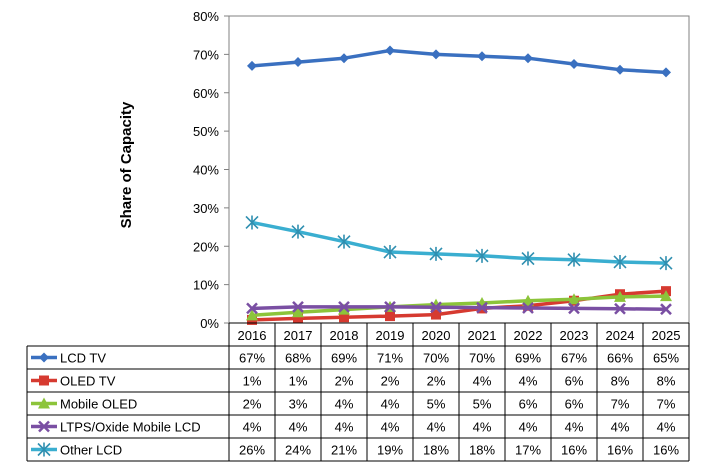  What do you see at coordinates (206, 131) in the screenshot?
I see `y-tick-label: 50%` at bounding box center [206, 131].